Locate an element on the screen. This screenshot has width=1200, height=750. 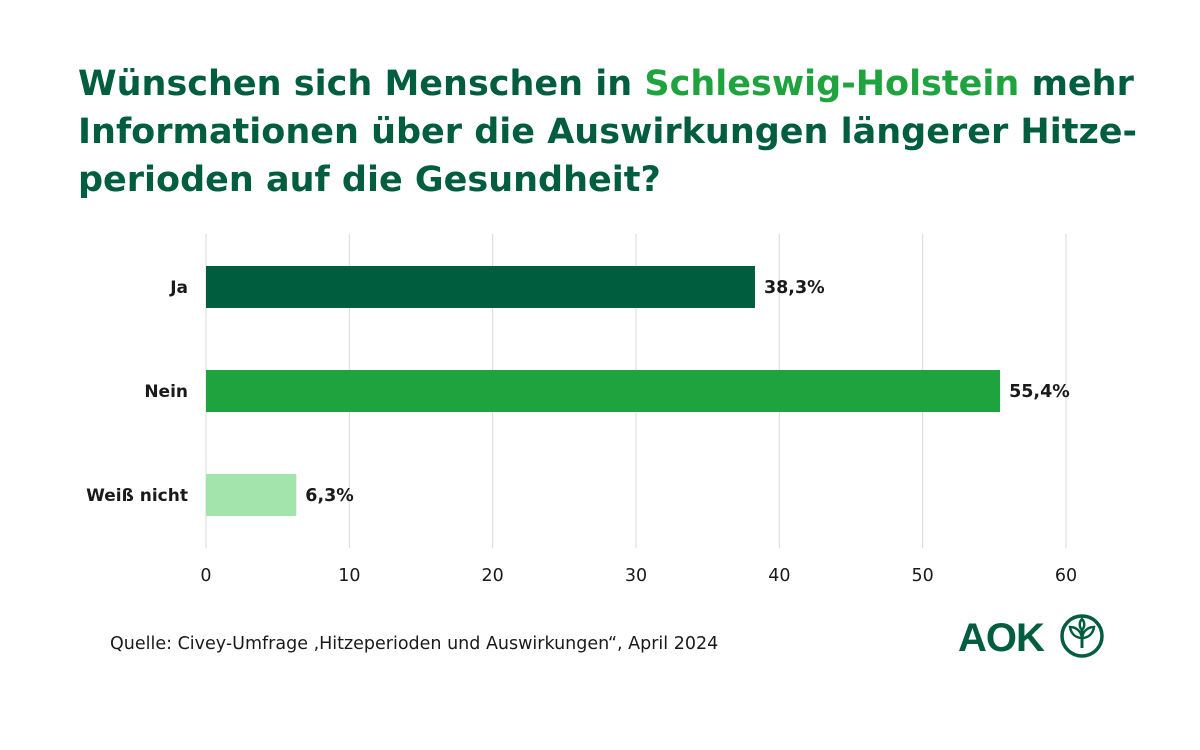
category-label: Ja is located at coordinates (178, 288).